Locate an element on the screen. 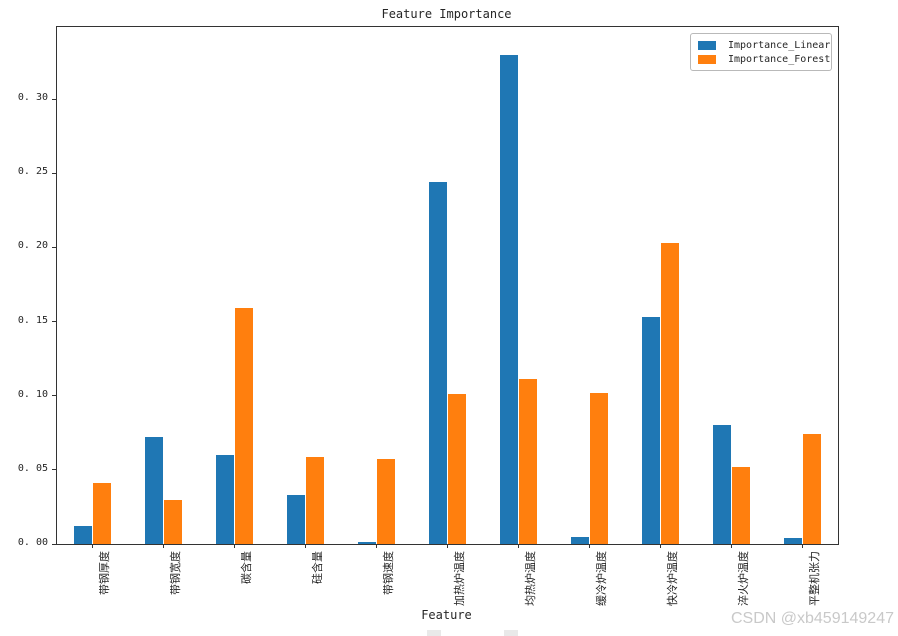  y-tick-label: 0. 20 is located at coordinates (32, 246).